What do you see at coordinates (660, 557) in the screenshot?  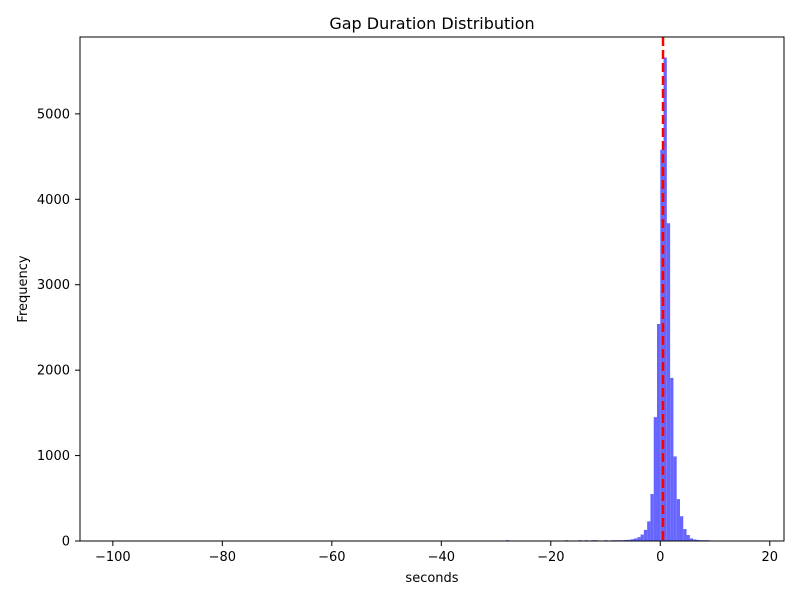 I see `x-tick-label: 0` at bounding box center [660, 557].